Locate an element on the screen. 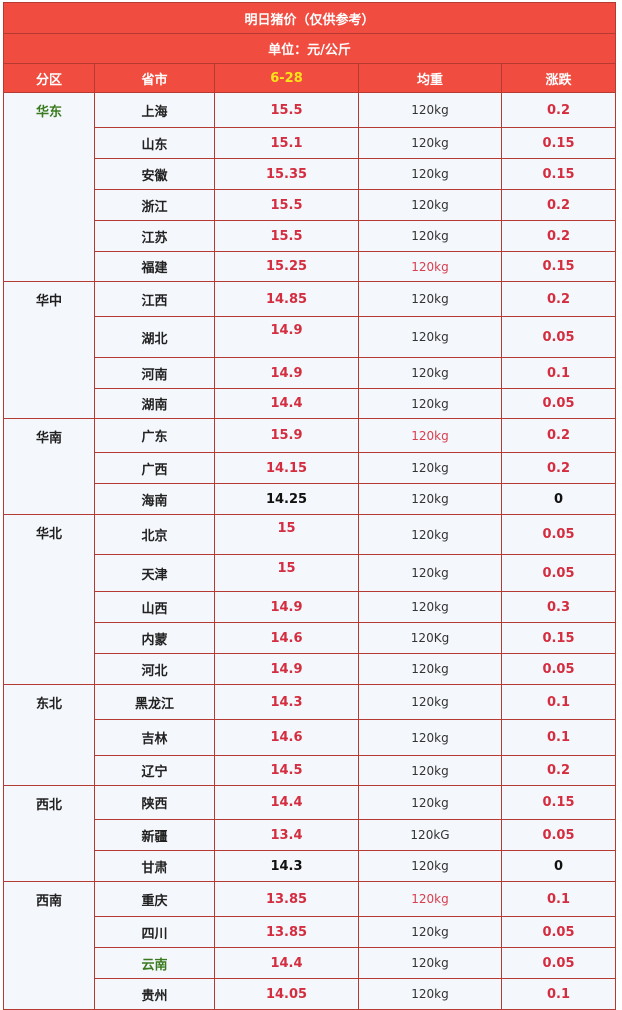  table-row: 四川 13.85 120kg 0.05 is located at coordinates (310, 932).